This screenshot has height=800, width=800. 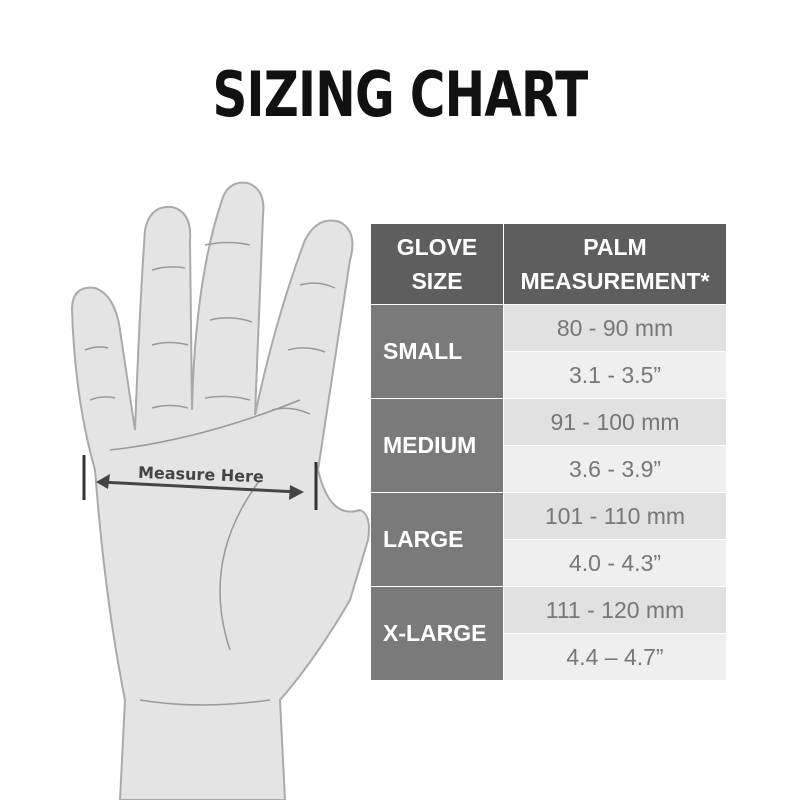 What do you see at coordinates (615, 610) in the screenshot?
I see `mm-cell: 111 - 120 mm` at bounding box center [615, 610].